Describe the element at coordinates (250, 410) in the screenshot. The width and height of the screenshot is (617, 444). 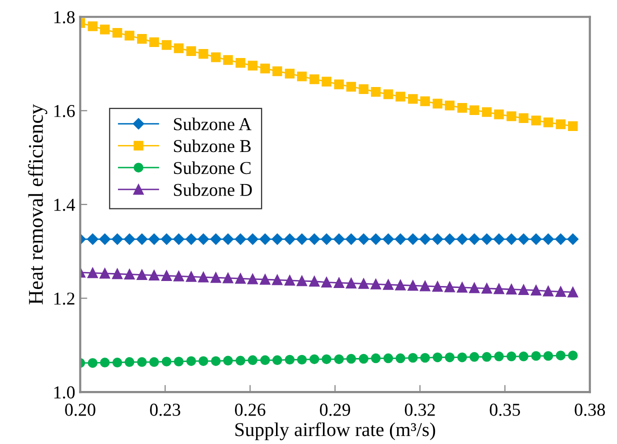
I see `x-tick-label: 0.26` at that location.